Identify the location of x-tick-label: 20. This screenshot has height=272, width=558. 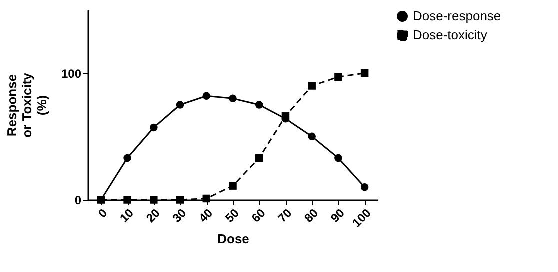
(154, 216).